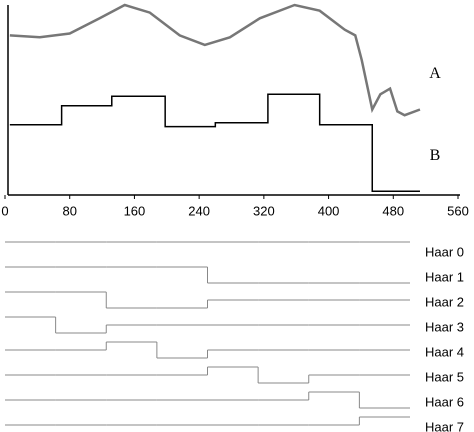 The image size is (474, 432). I want to click on x-tick-label: 560, so click(458, 210).